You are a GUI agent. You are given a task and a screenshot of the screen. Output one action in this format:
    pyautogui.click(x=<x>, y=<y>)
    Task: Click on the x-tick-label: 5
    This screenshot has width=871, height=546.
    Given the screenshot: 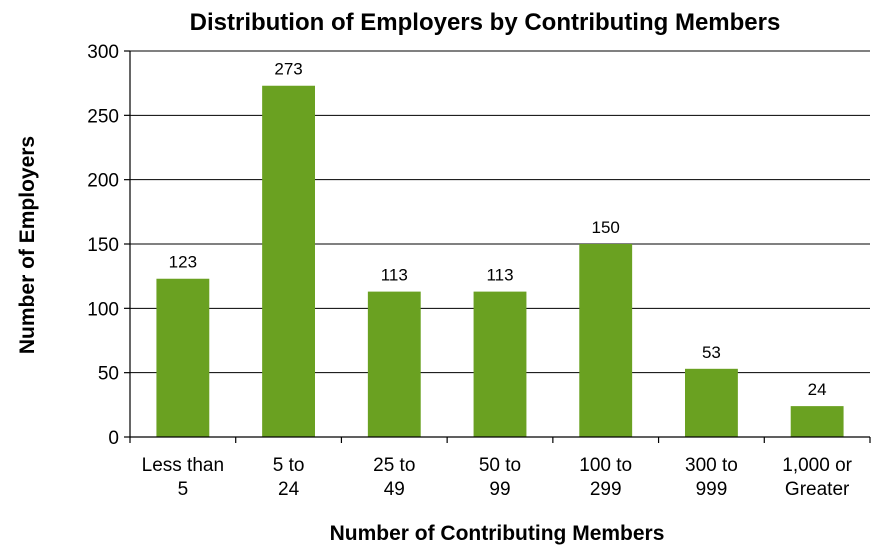 What is the action you would take?
    pyautogui.click(x=183, y=489)
    